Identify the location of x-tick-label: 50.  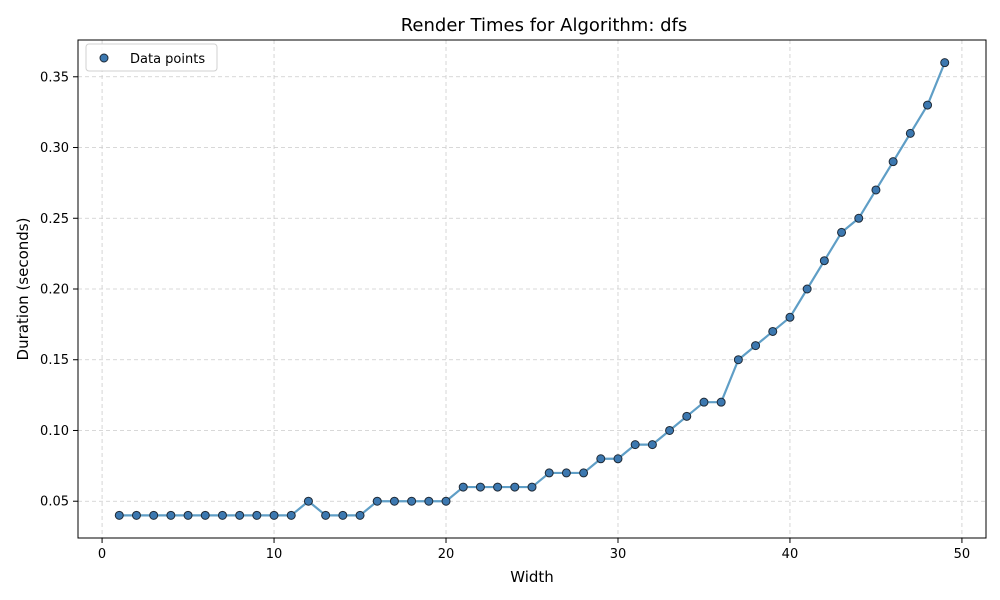
(962, 554).